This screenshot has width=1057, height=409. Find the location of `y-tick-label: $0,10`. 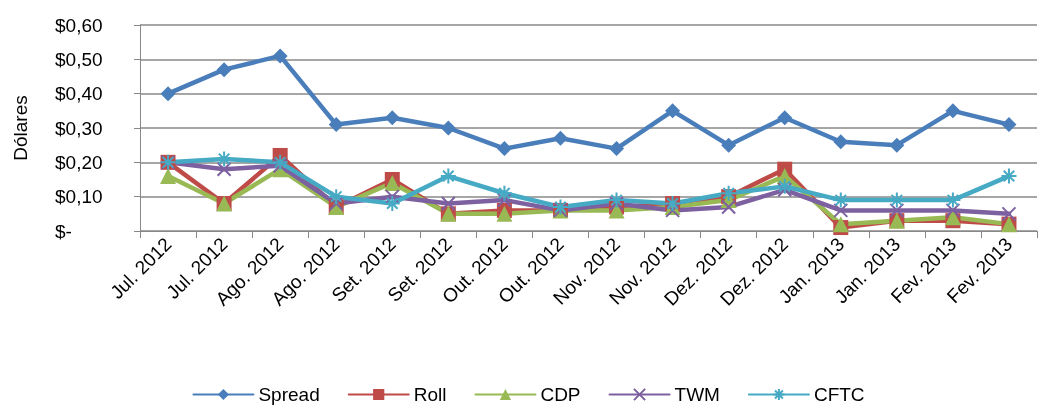

y-tick-label: $0,10 is located at coordinates (79, 197).